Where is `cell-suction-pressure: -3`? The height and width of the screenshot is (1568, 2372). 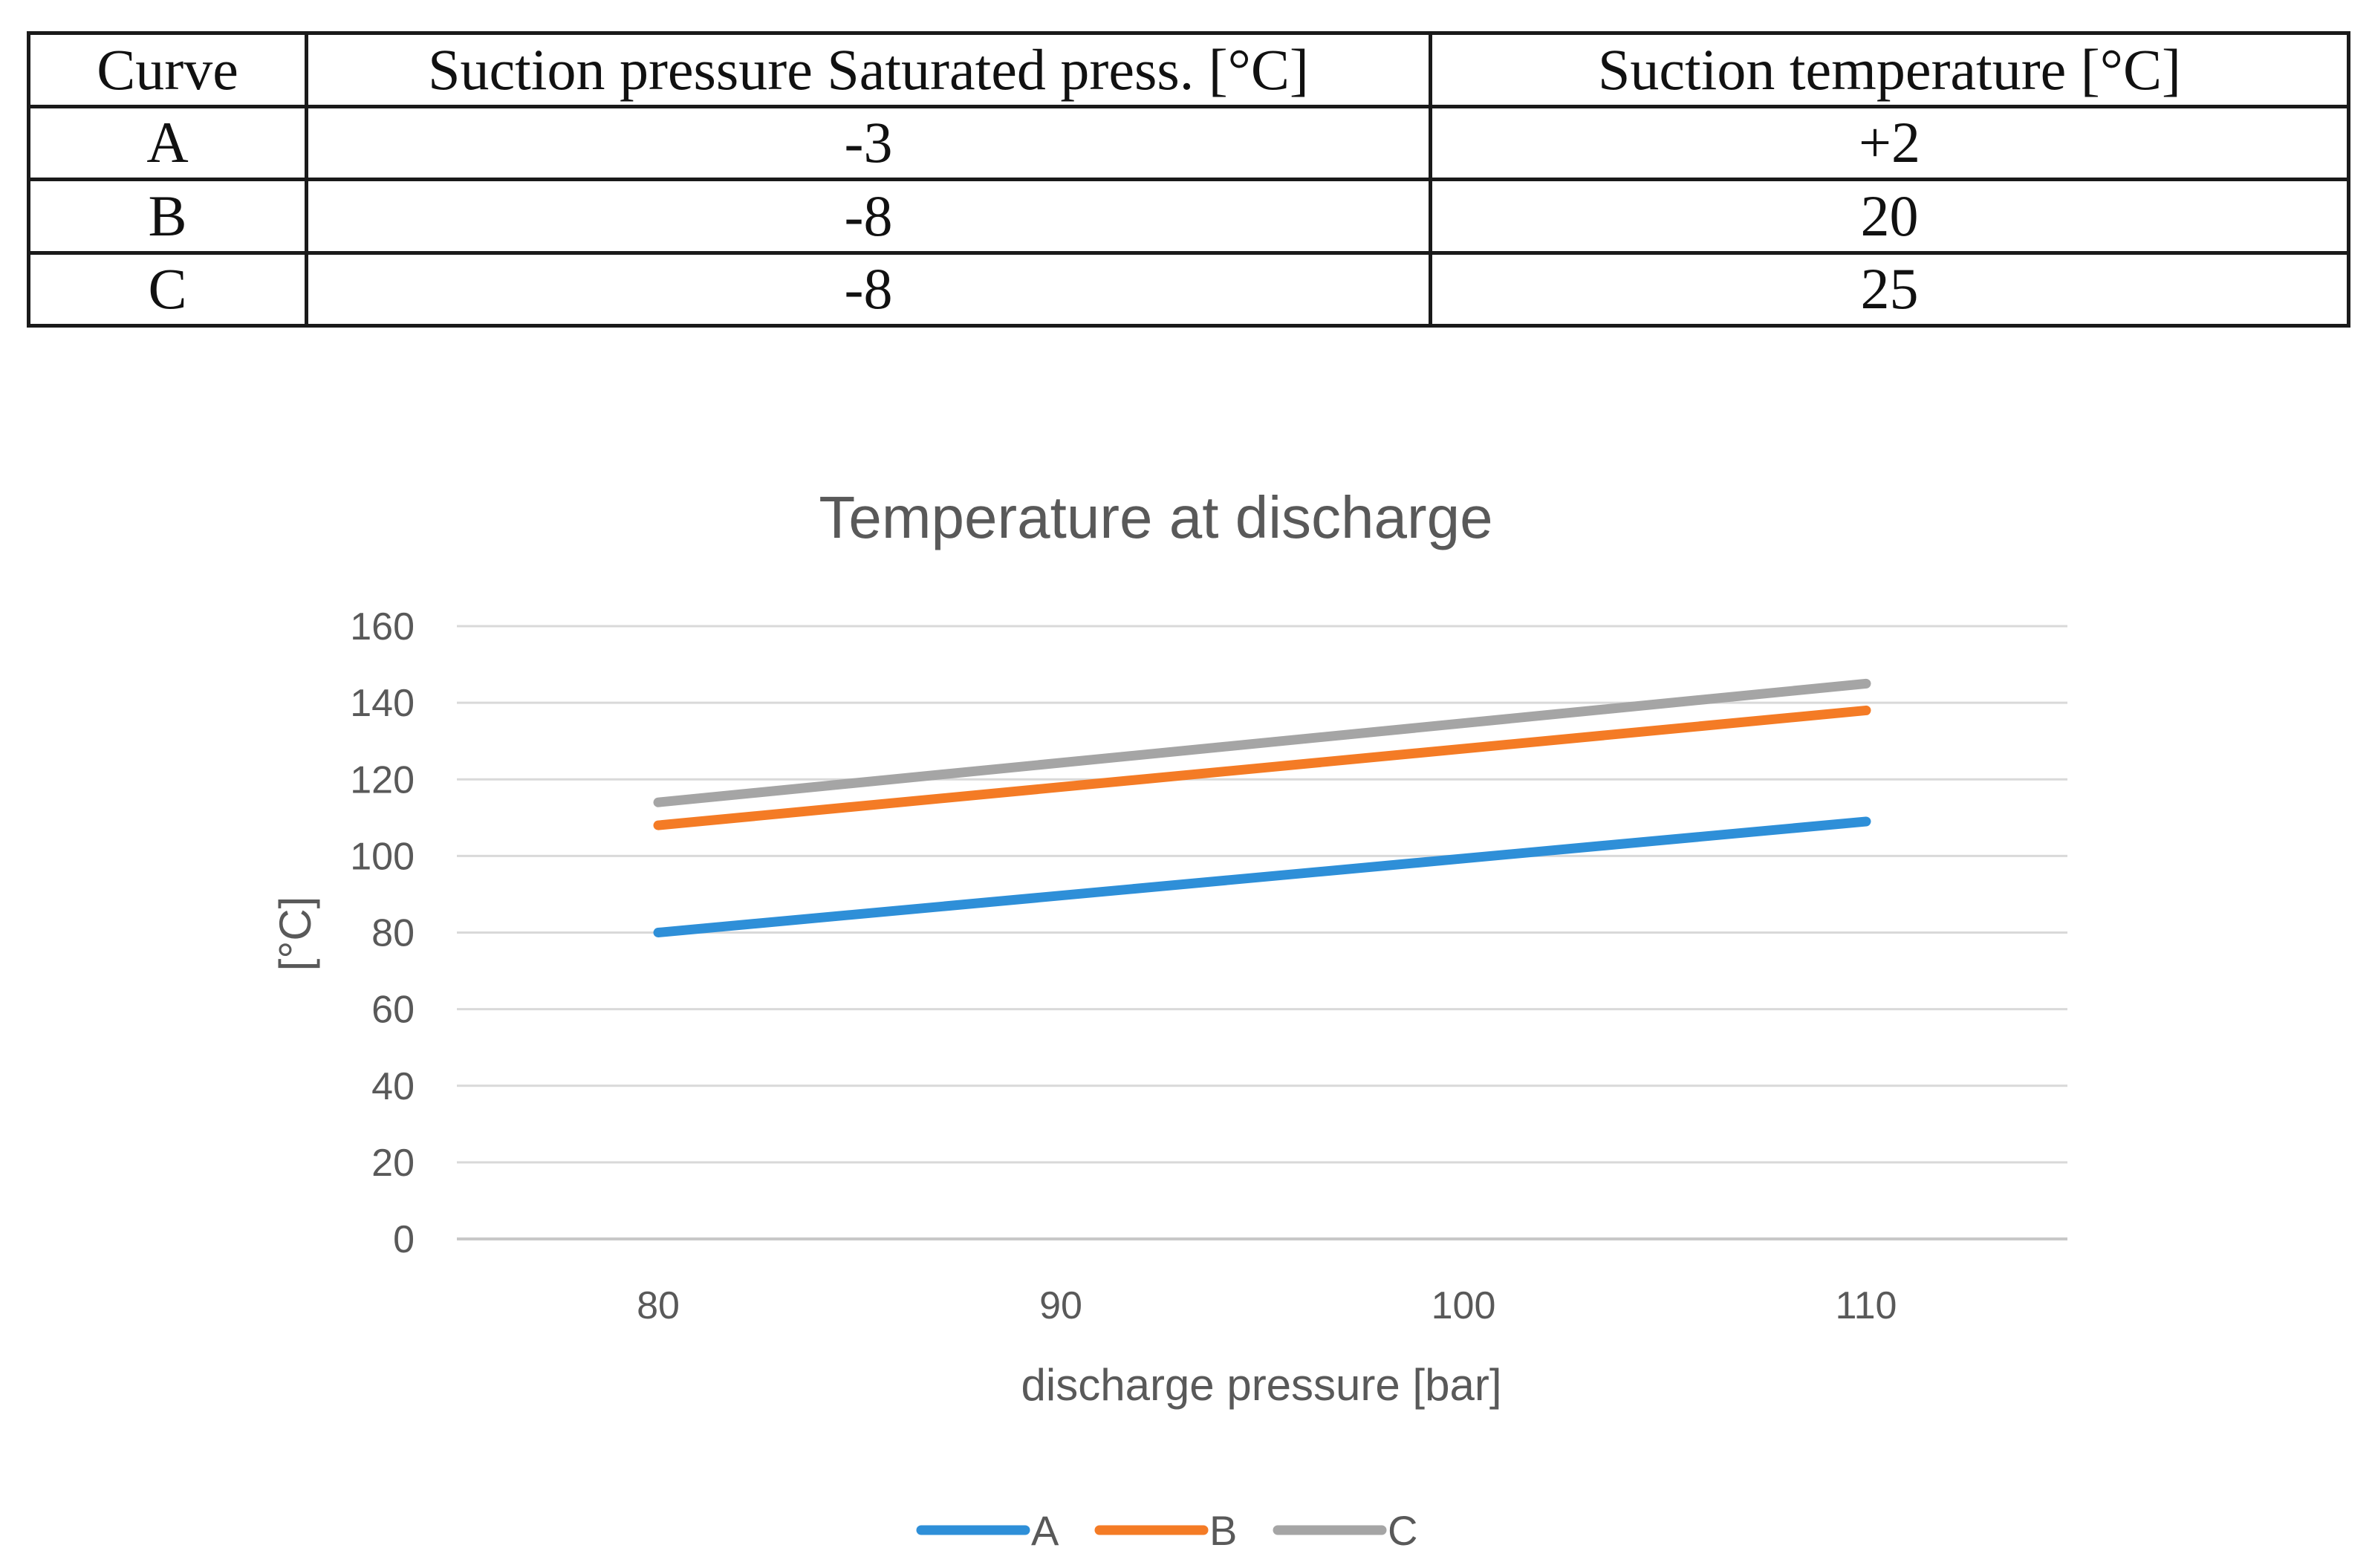 cell-suction-pressure: -3 is located at coordinates (869, 143).